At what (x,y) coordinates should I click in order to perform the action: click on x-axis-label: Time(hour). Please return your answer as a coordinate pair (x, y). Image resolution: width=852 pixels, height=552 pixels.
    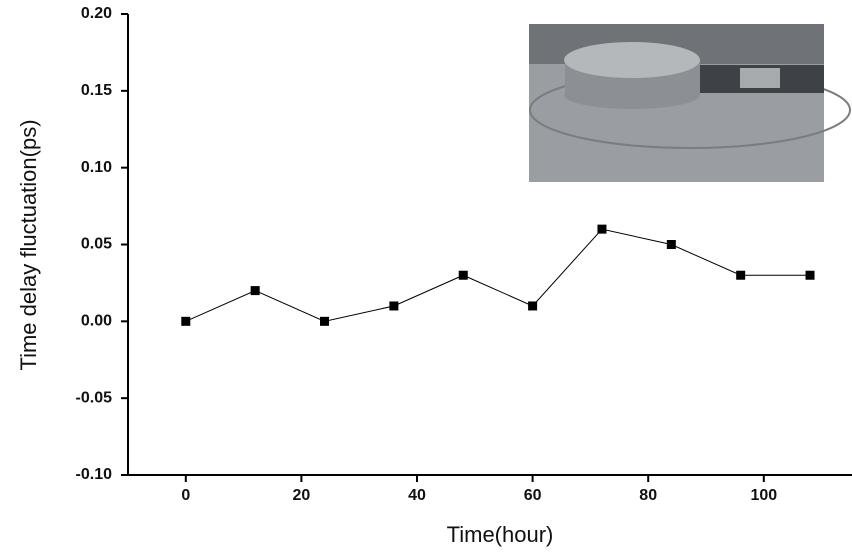
    Looking at the image, I should click on (500, 534).